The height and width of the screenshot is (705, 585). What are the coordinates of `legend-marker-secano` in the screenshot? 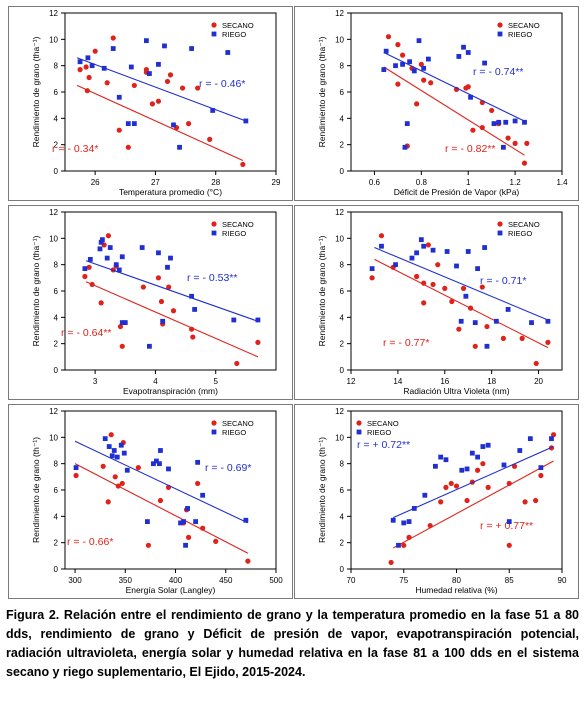 It's located at (214, 25).